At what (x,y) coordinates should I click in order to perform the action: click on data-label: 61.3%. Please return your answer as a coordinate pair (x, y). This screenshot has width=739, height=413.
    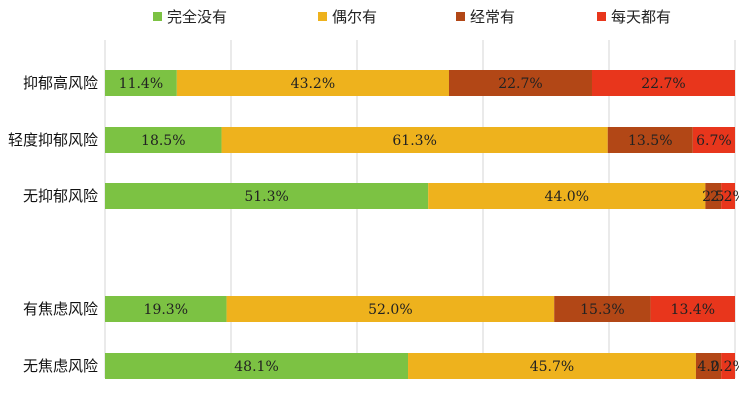
    Looking at the image, I should click on (414, 141).